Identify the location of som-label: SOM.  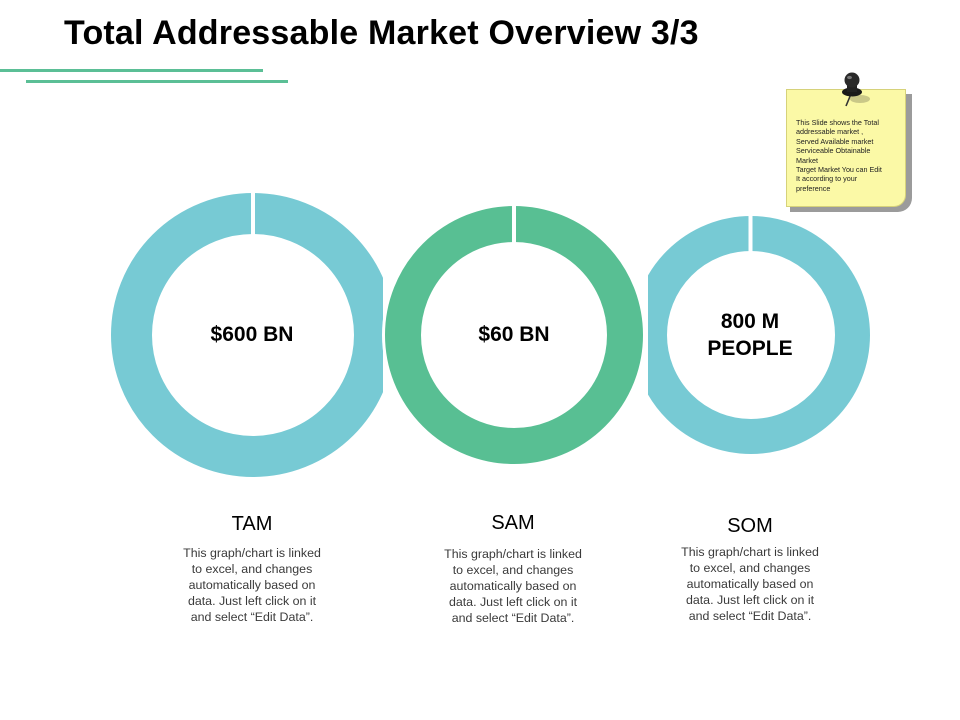
(750, 526).